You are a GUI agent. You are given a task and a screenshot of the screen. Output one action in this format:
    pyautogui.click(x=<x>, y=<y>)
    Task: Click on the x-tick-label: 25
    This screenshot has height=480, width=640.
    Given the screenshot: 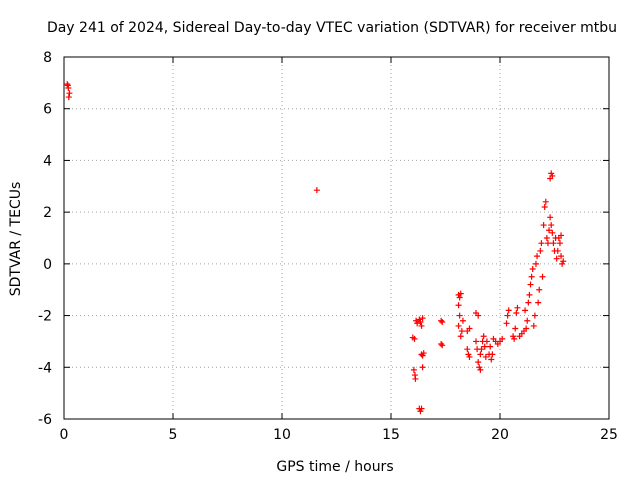 What is the action you would take?
    pyautogui.click(x=609, y=435)
    